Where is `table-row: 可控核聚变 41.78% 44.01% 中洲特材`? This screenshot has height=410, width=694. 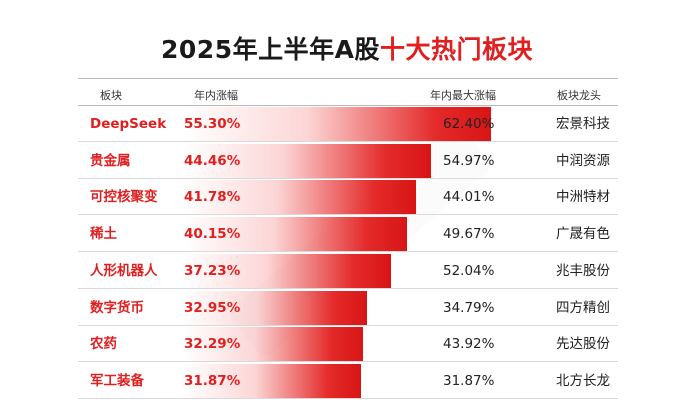 table-row: 可控核聚变 41.78% 44.01% 中洲特材 is located at coordinates (348, 197).